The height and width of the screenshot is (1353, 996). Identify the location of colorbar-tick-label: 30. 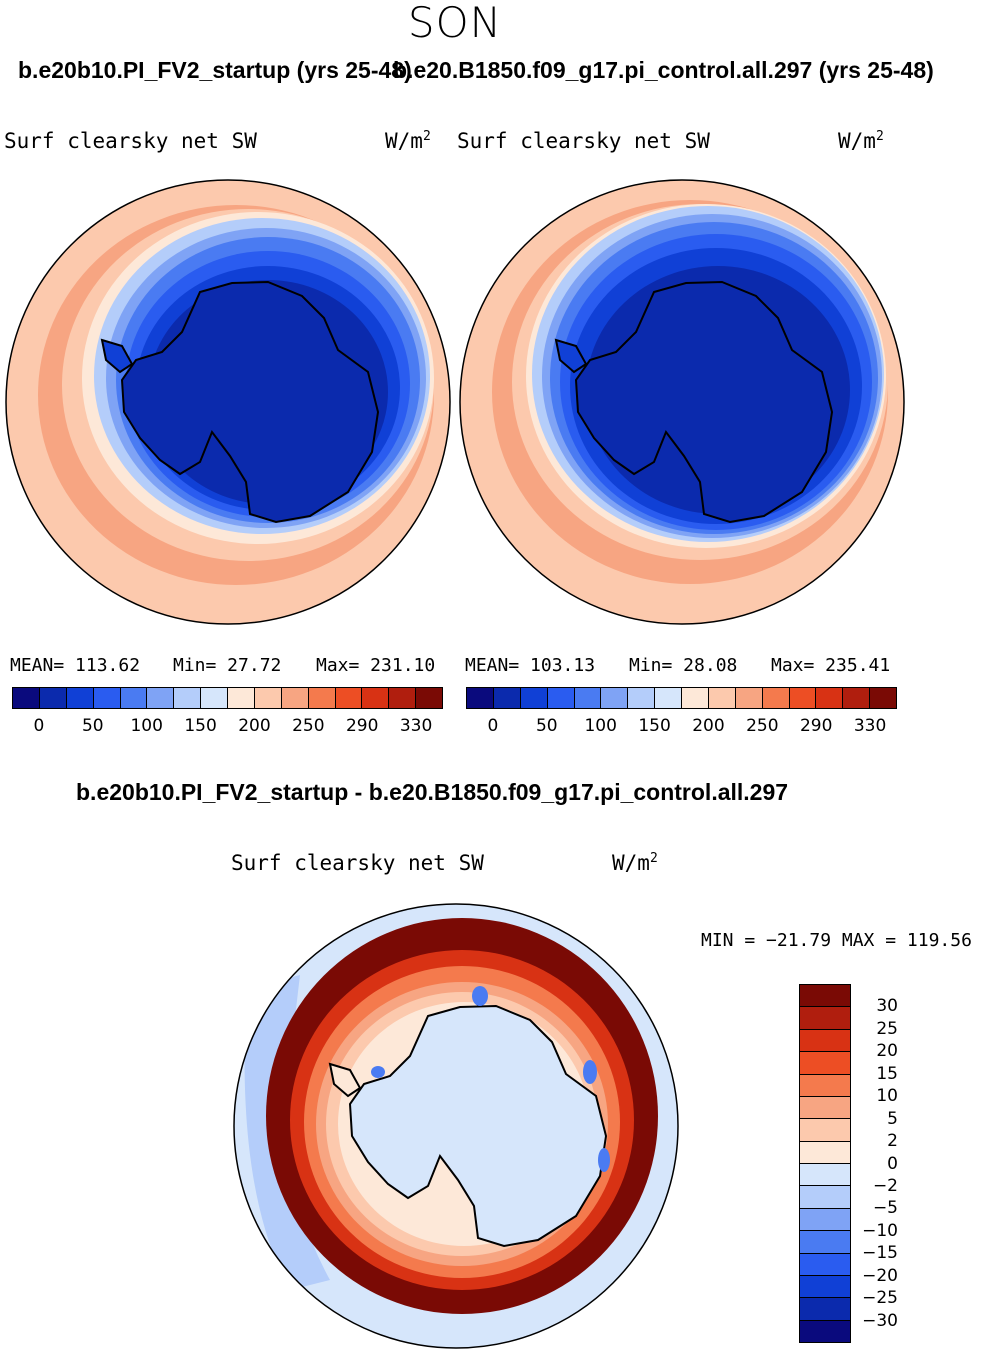
(887, 1006).